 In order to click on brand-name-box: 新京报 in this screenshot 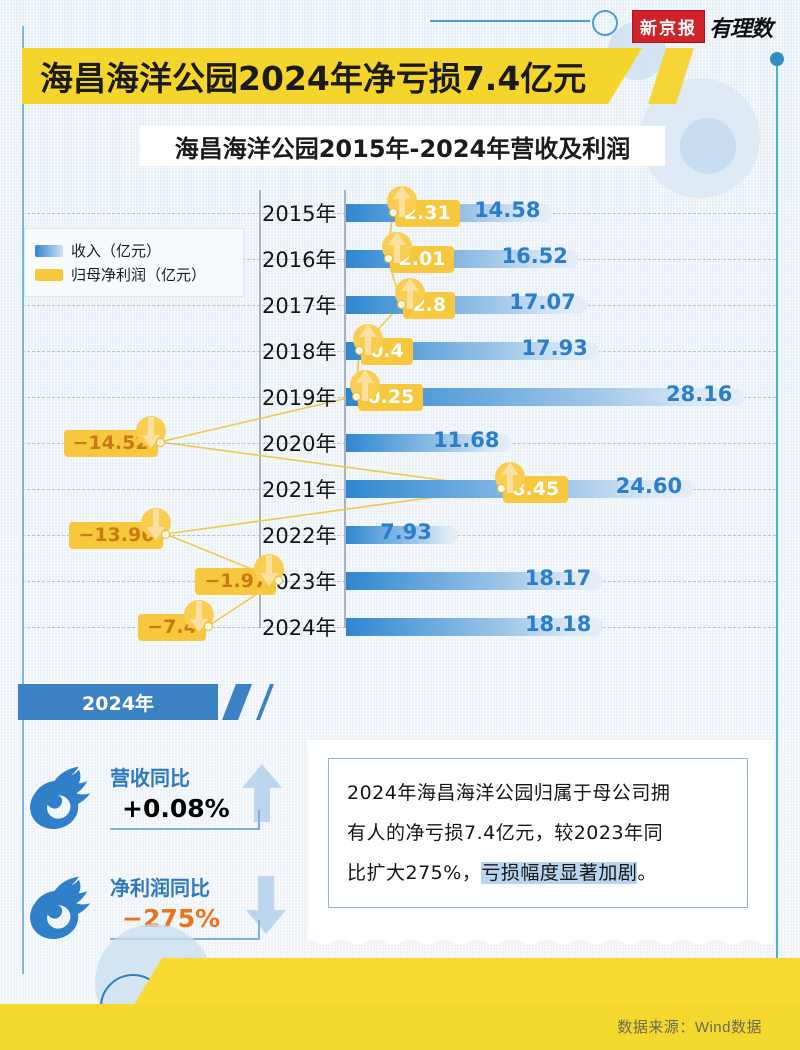, I will do `click(668, 26)`.